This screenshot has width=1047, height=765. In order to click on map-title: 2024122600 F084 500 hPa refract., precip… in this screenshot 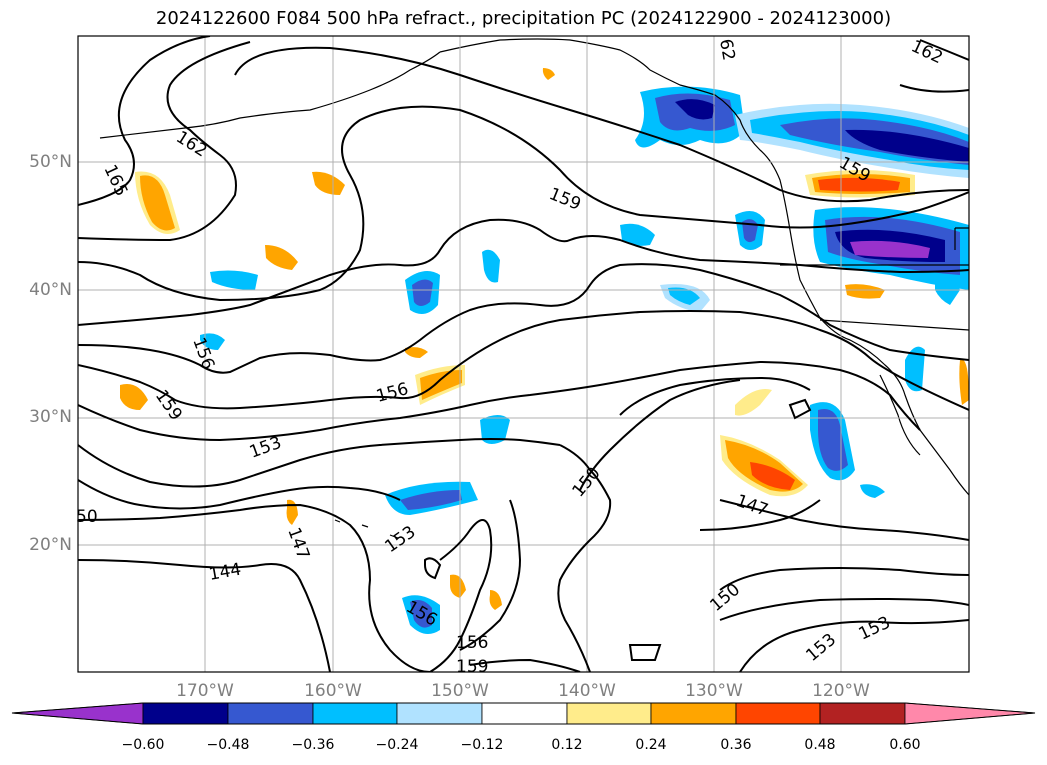, I will do `click(523, 18)`.